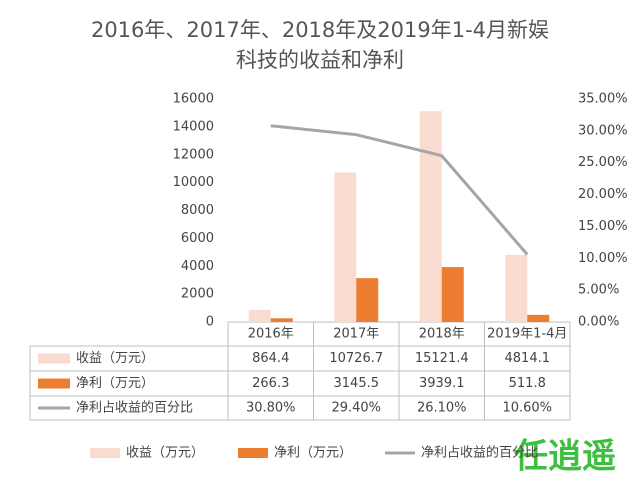  I want to click on y-tick-label: 10000, so click(193, 182).